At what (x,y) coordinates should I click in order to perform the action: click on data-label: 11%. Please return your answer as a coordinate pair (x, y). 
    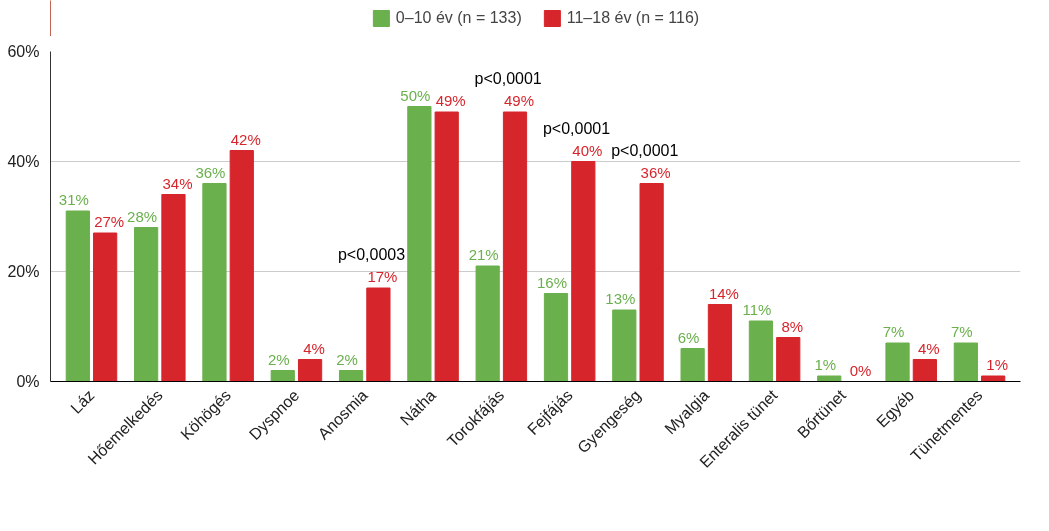
    Looking at the image, I should click on (757, 309).